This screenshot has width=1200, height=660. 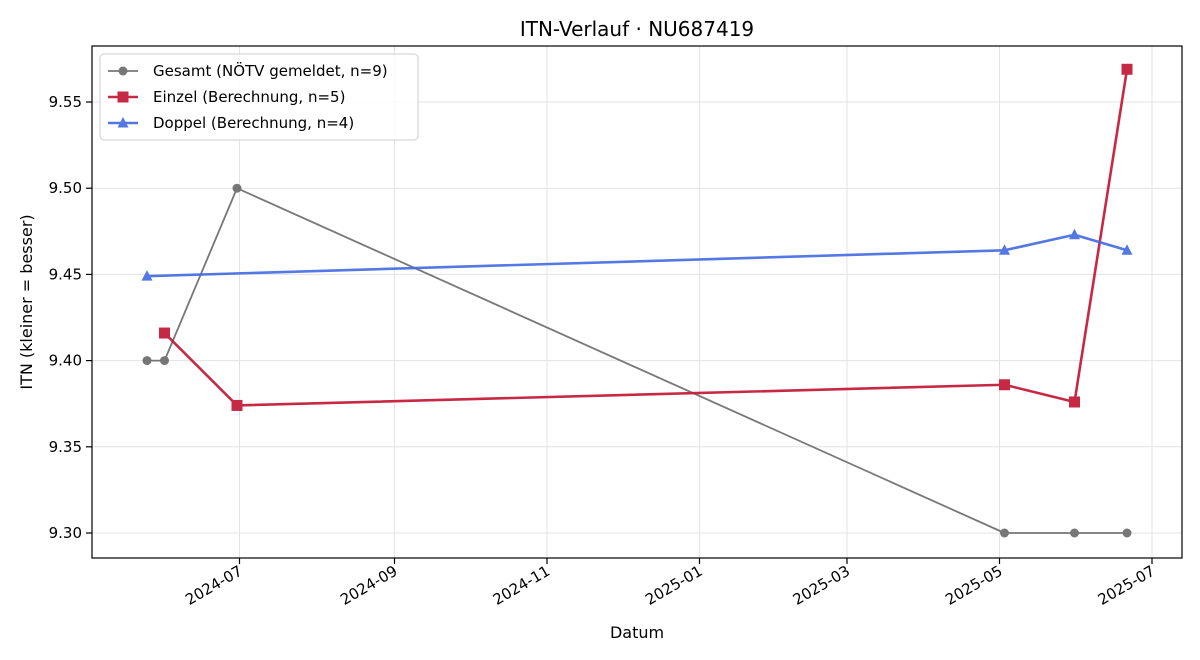 I want to click on y-tick-label: 9.30, so click(x=65, y=533).